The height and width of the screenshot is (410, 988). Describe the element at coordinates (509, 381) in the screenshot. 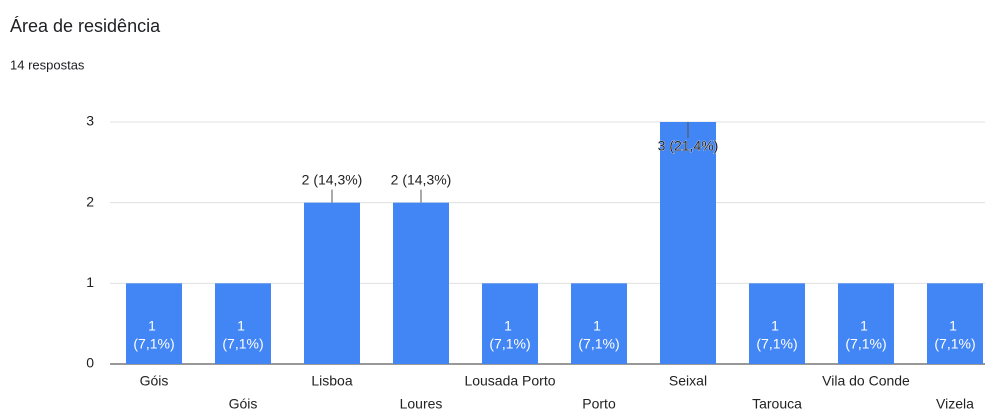

I see `x-tick-label: Lousada Porto` at that location.